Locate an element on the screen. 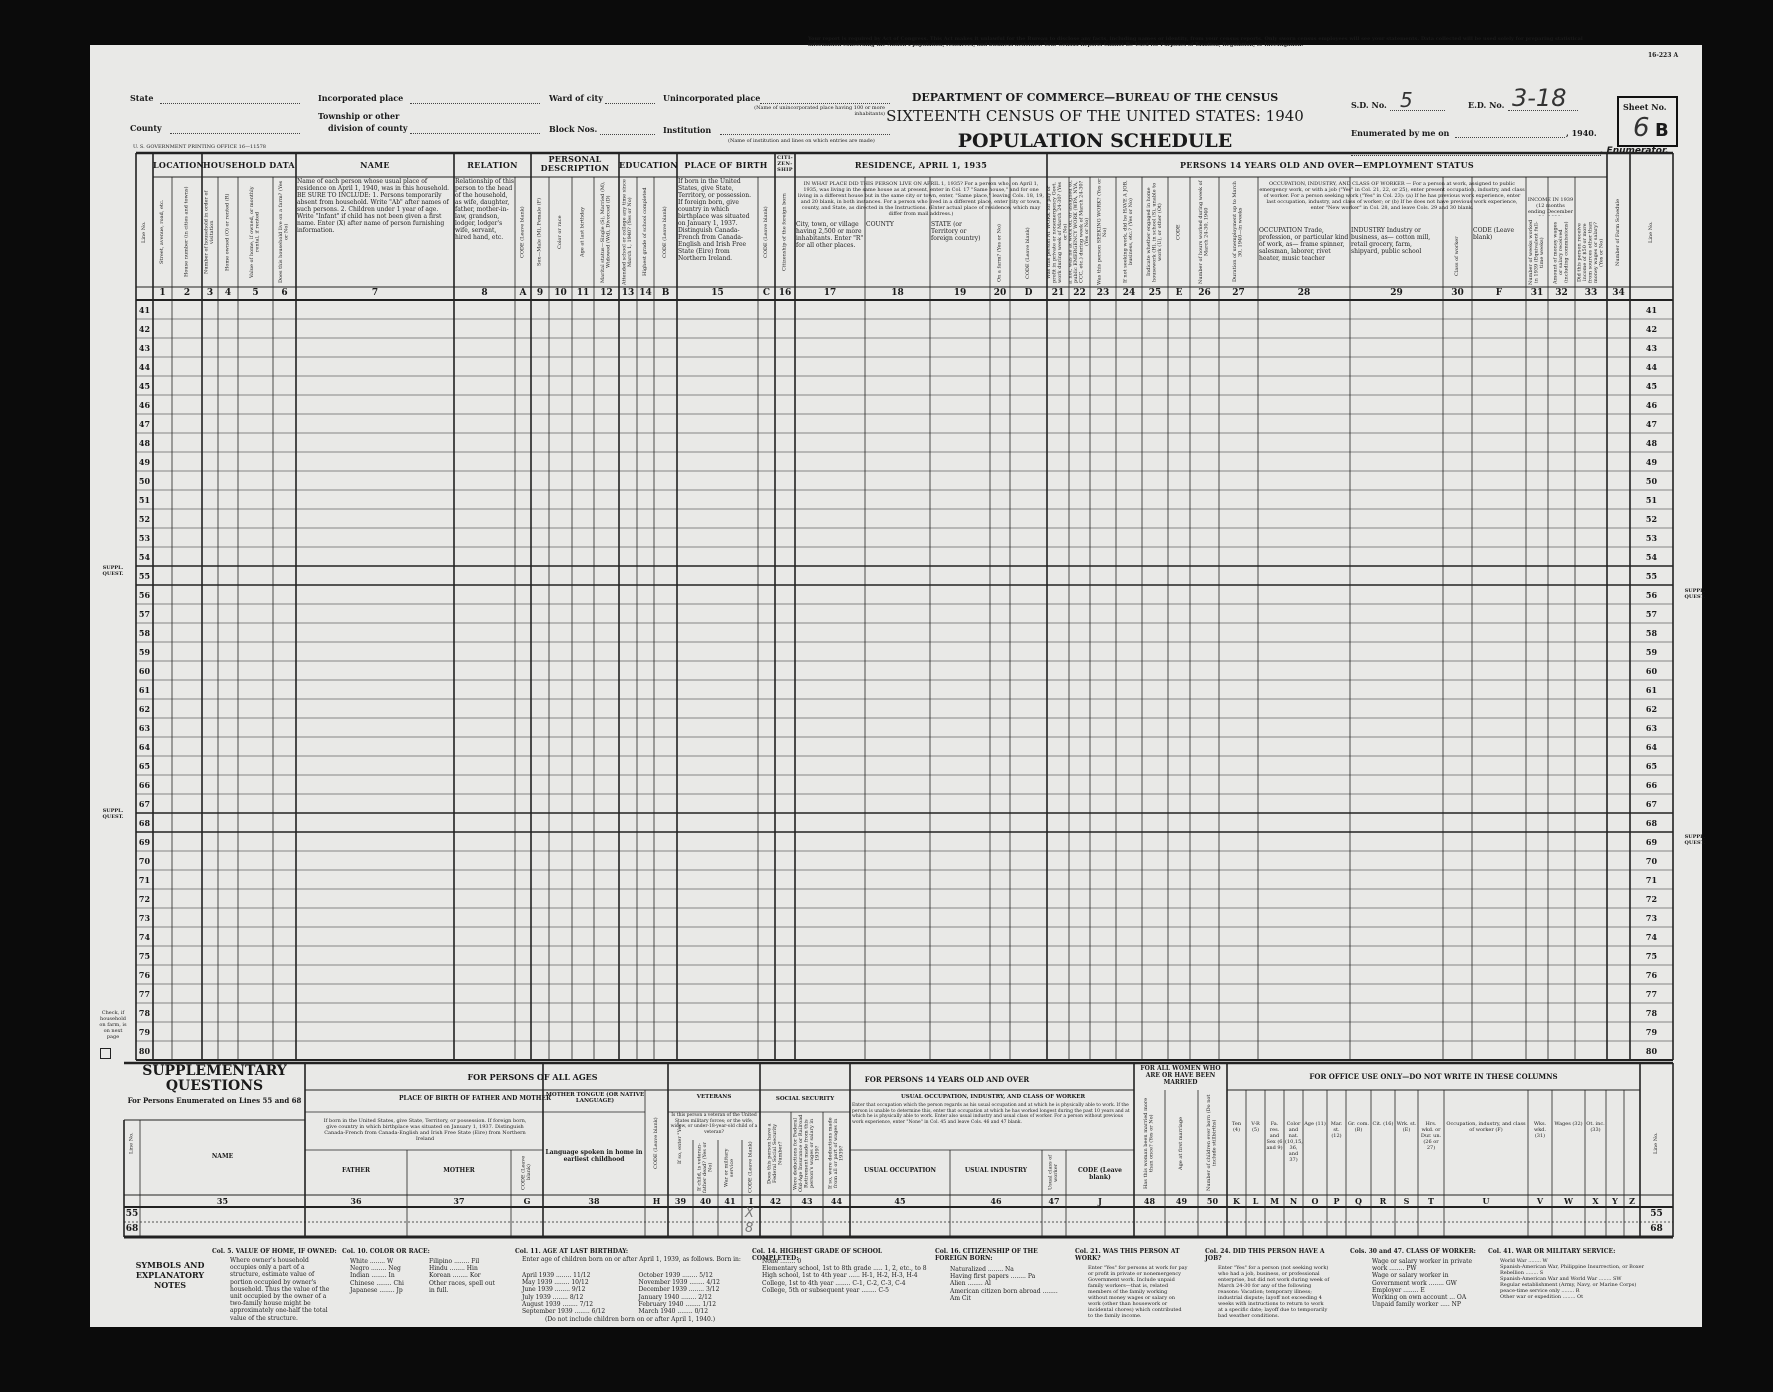 The height and width of the screenshot is (1392, 1773). line-number-right: 65 is located at coordinates (1651, 766).